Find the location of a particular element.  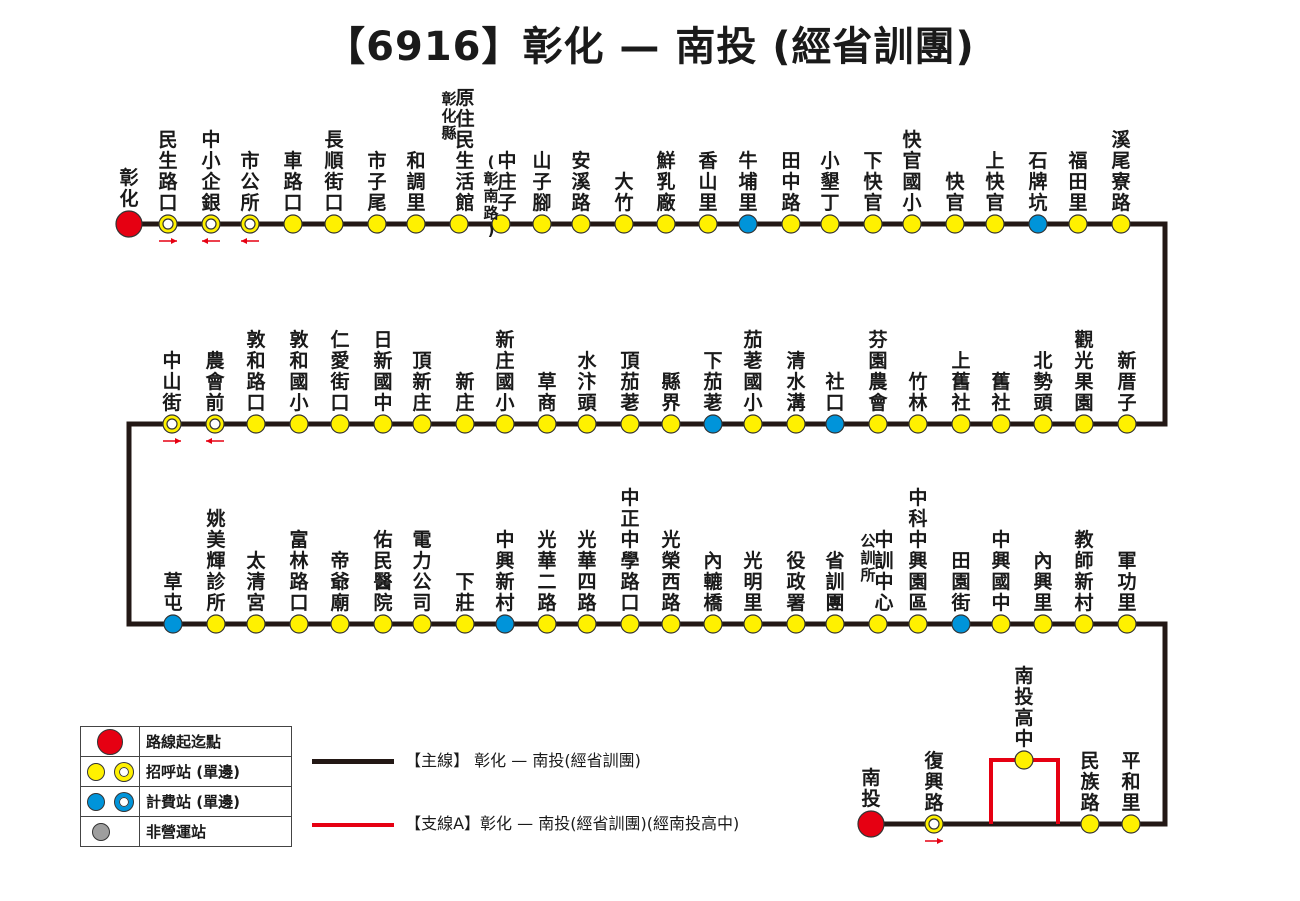

station-label-char: 子 is located at coordinates (1126, 403).